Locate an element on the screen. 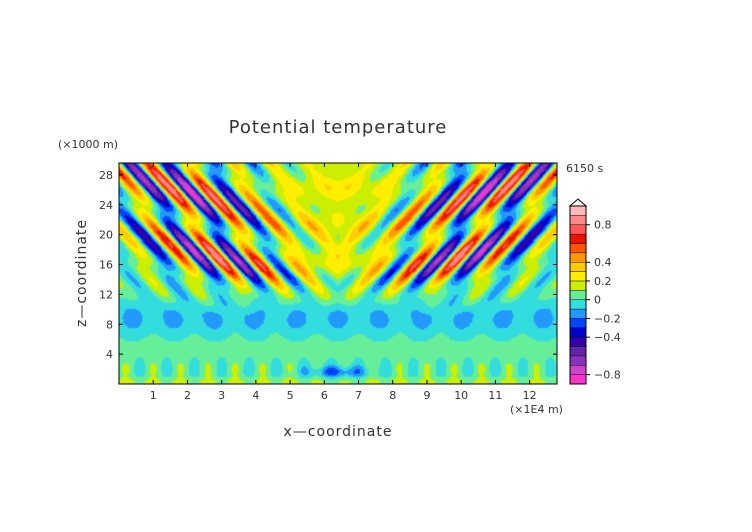  y-tick-label: 28 is located at coordinates (106, 175).